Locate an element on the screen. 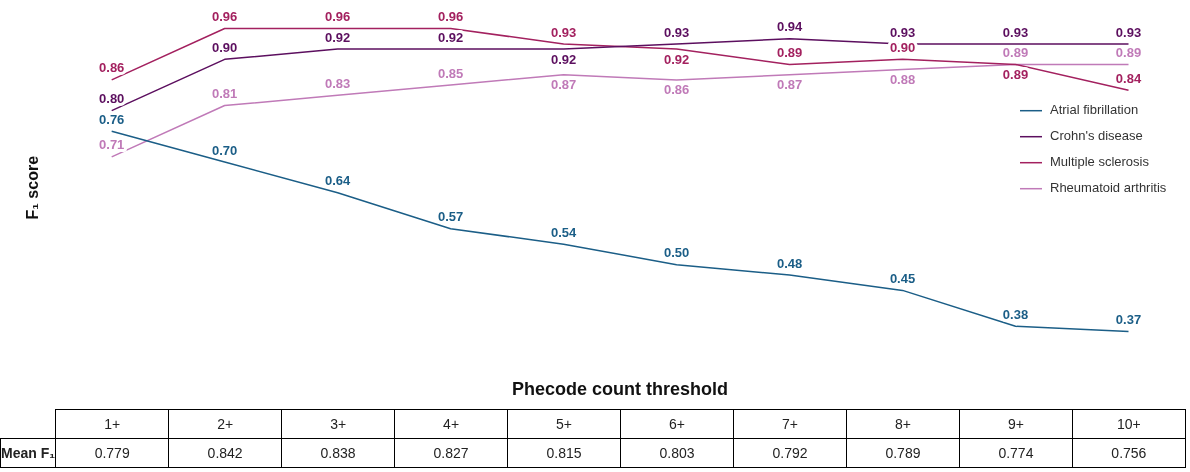 The height and width of the screenshot is (472, 1190). data-label: 0.85 is located at coordinates (450, 73).